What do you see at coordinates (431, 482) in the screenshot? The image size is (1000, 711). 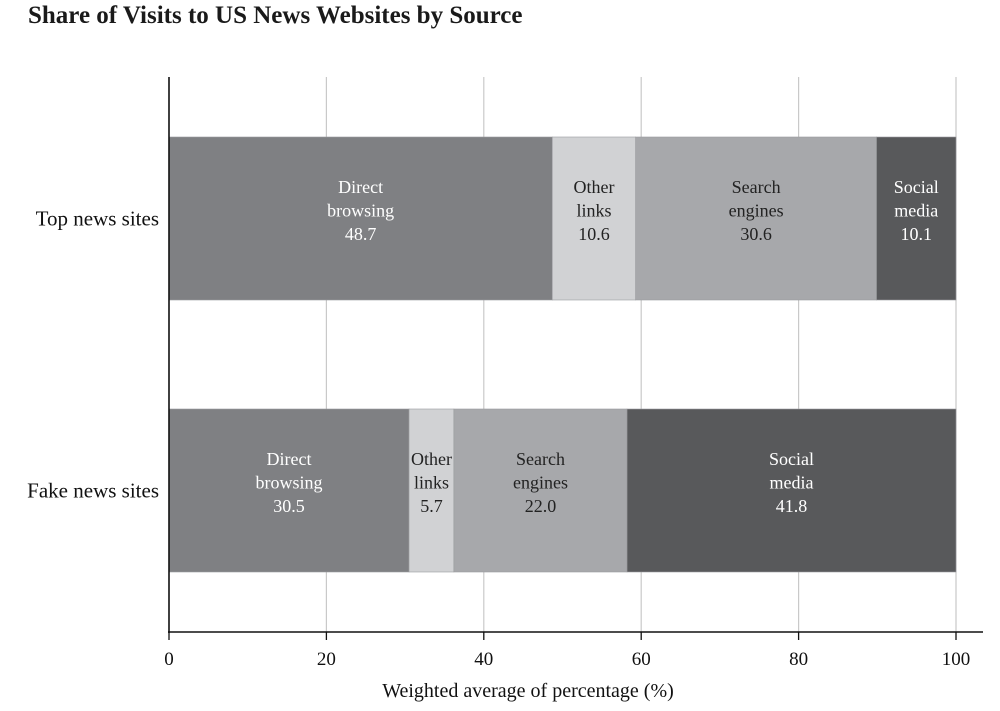 I see `segment-label: Other links 5.7` at bounding box center [431, 482].